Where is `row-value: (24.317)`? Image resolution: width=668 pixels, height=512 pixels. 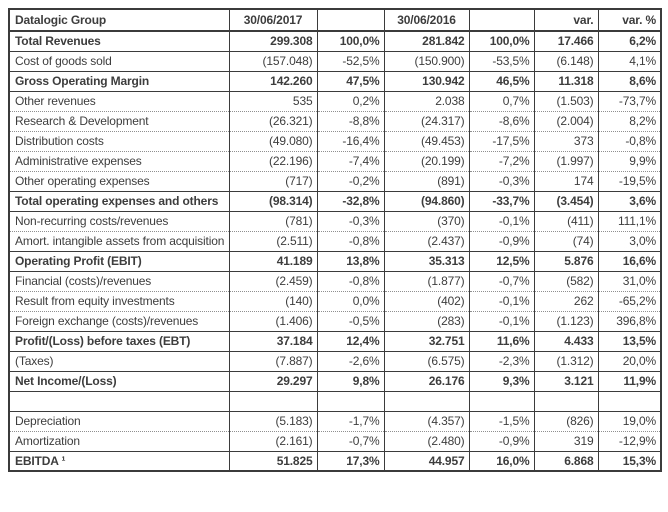 row-value: (24.317) is located at coordinates (426, 120).